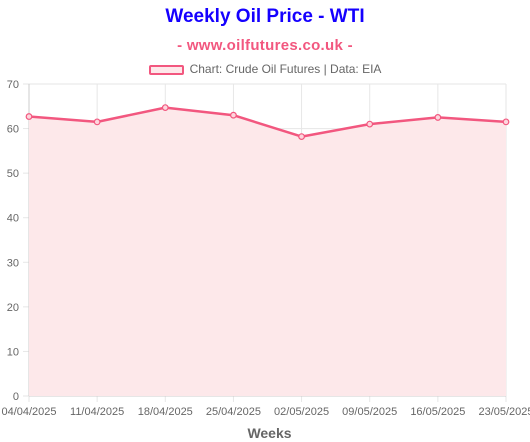  Describe the element at coordinates (265, 45) in the screenshot. I see `chart-subtitle: - www.oilfutures.co.uk -` at that location.